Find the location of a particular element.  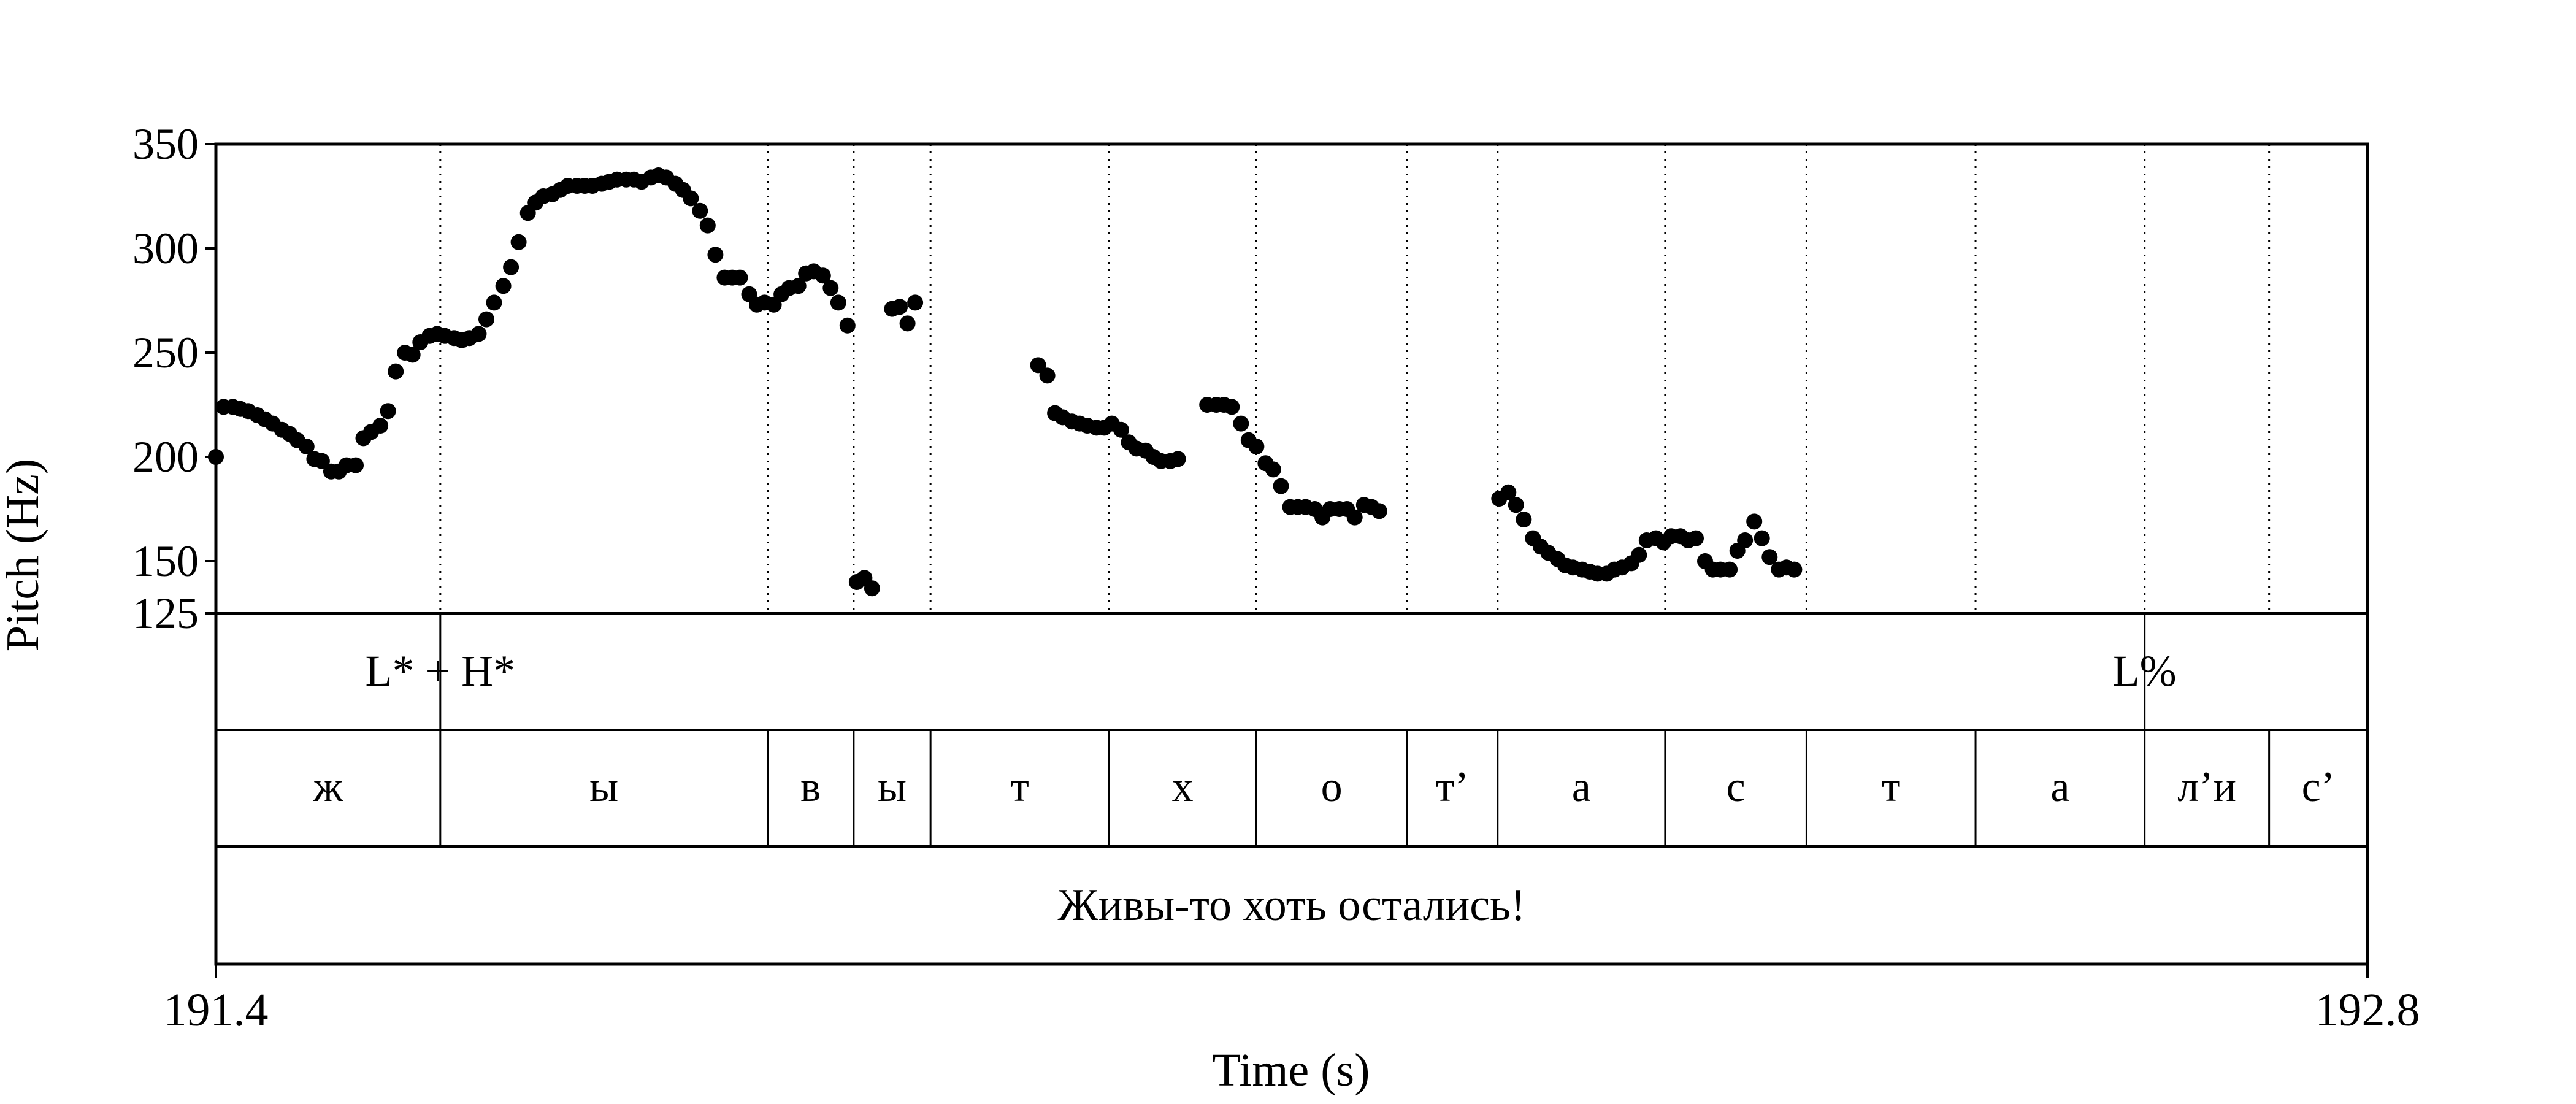

x-tick-label-start: 191.4 is located at coordinates (216, 1010).